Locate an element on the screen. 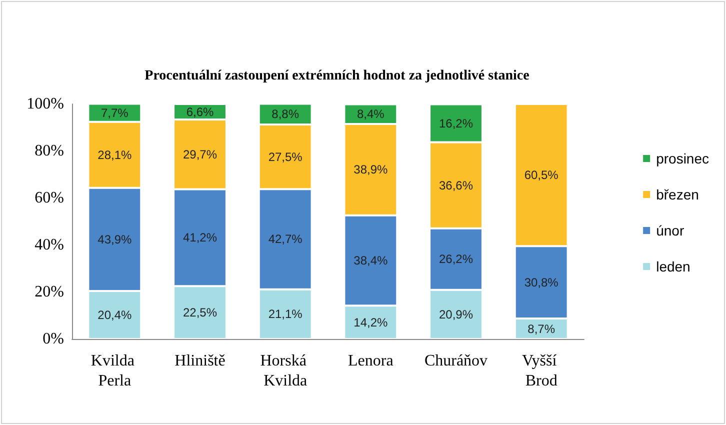 This screenshot has width=726, height=425. x-tick-label: Kvilda Perla is located at coordinates (114, 371).